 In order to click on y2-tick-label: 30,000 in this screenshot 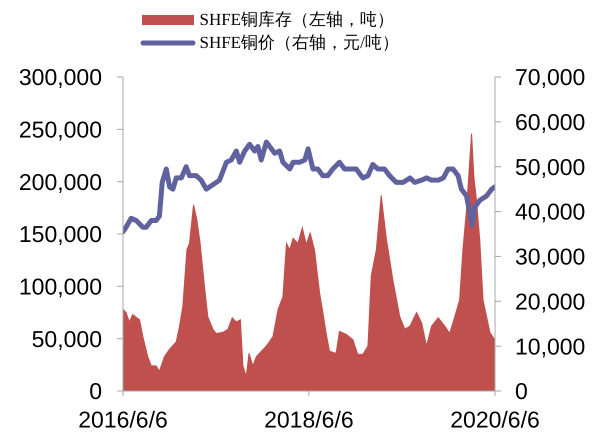, I will do `click(550, 257)`.